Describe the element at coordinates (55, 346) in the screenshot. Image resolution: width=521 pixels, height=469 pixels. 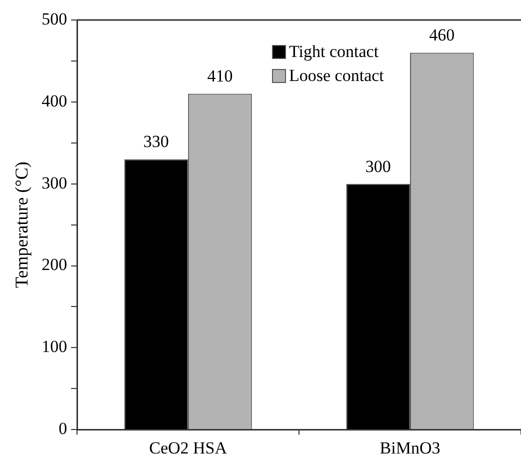
I see `y-tick-label: 100` at that location.